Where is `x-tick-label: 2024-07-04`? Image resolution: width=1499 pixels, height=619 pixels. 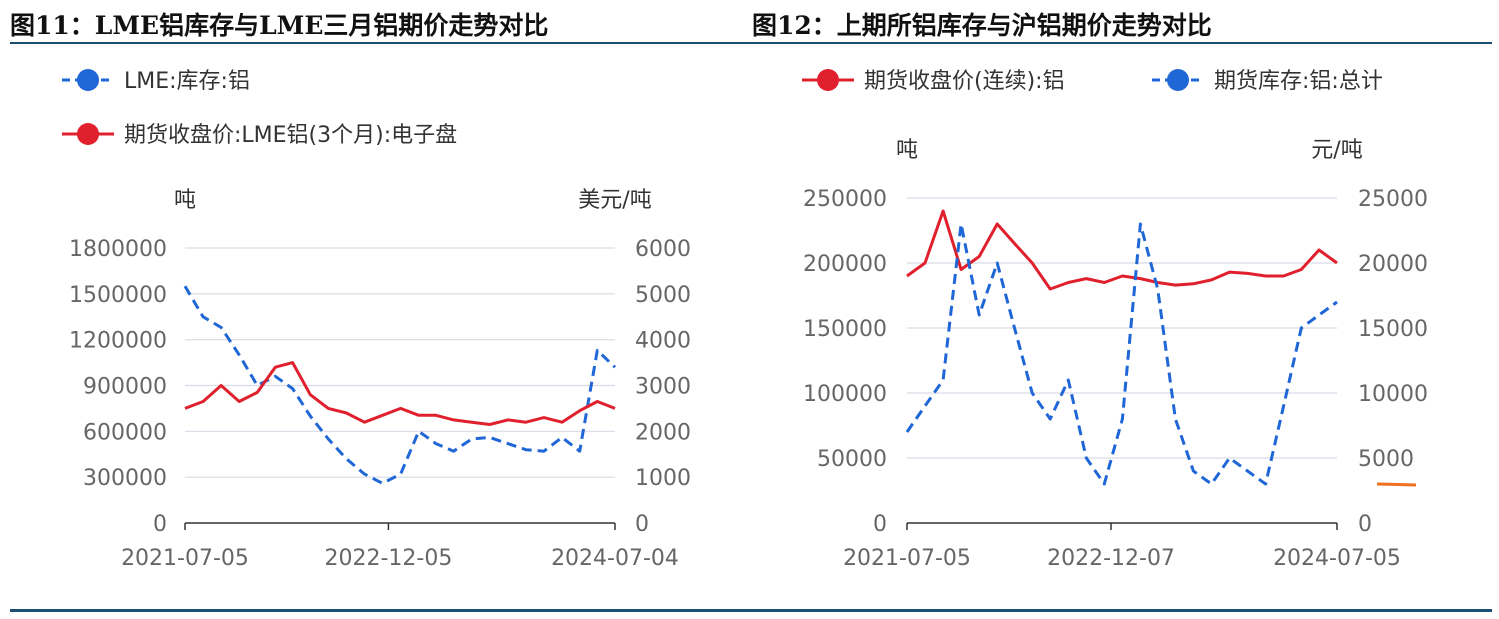 x-tick-label: 2024-07-04 is located at coordinates (615, 558).